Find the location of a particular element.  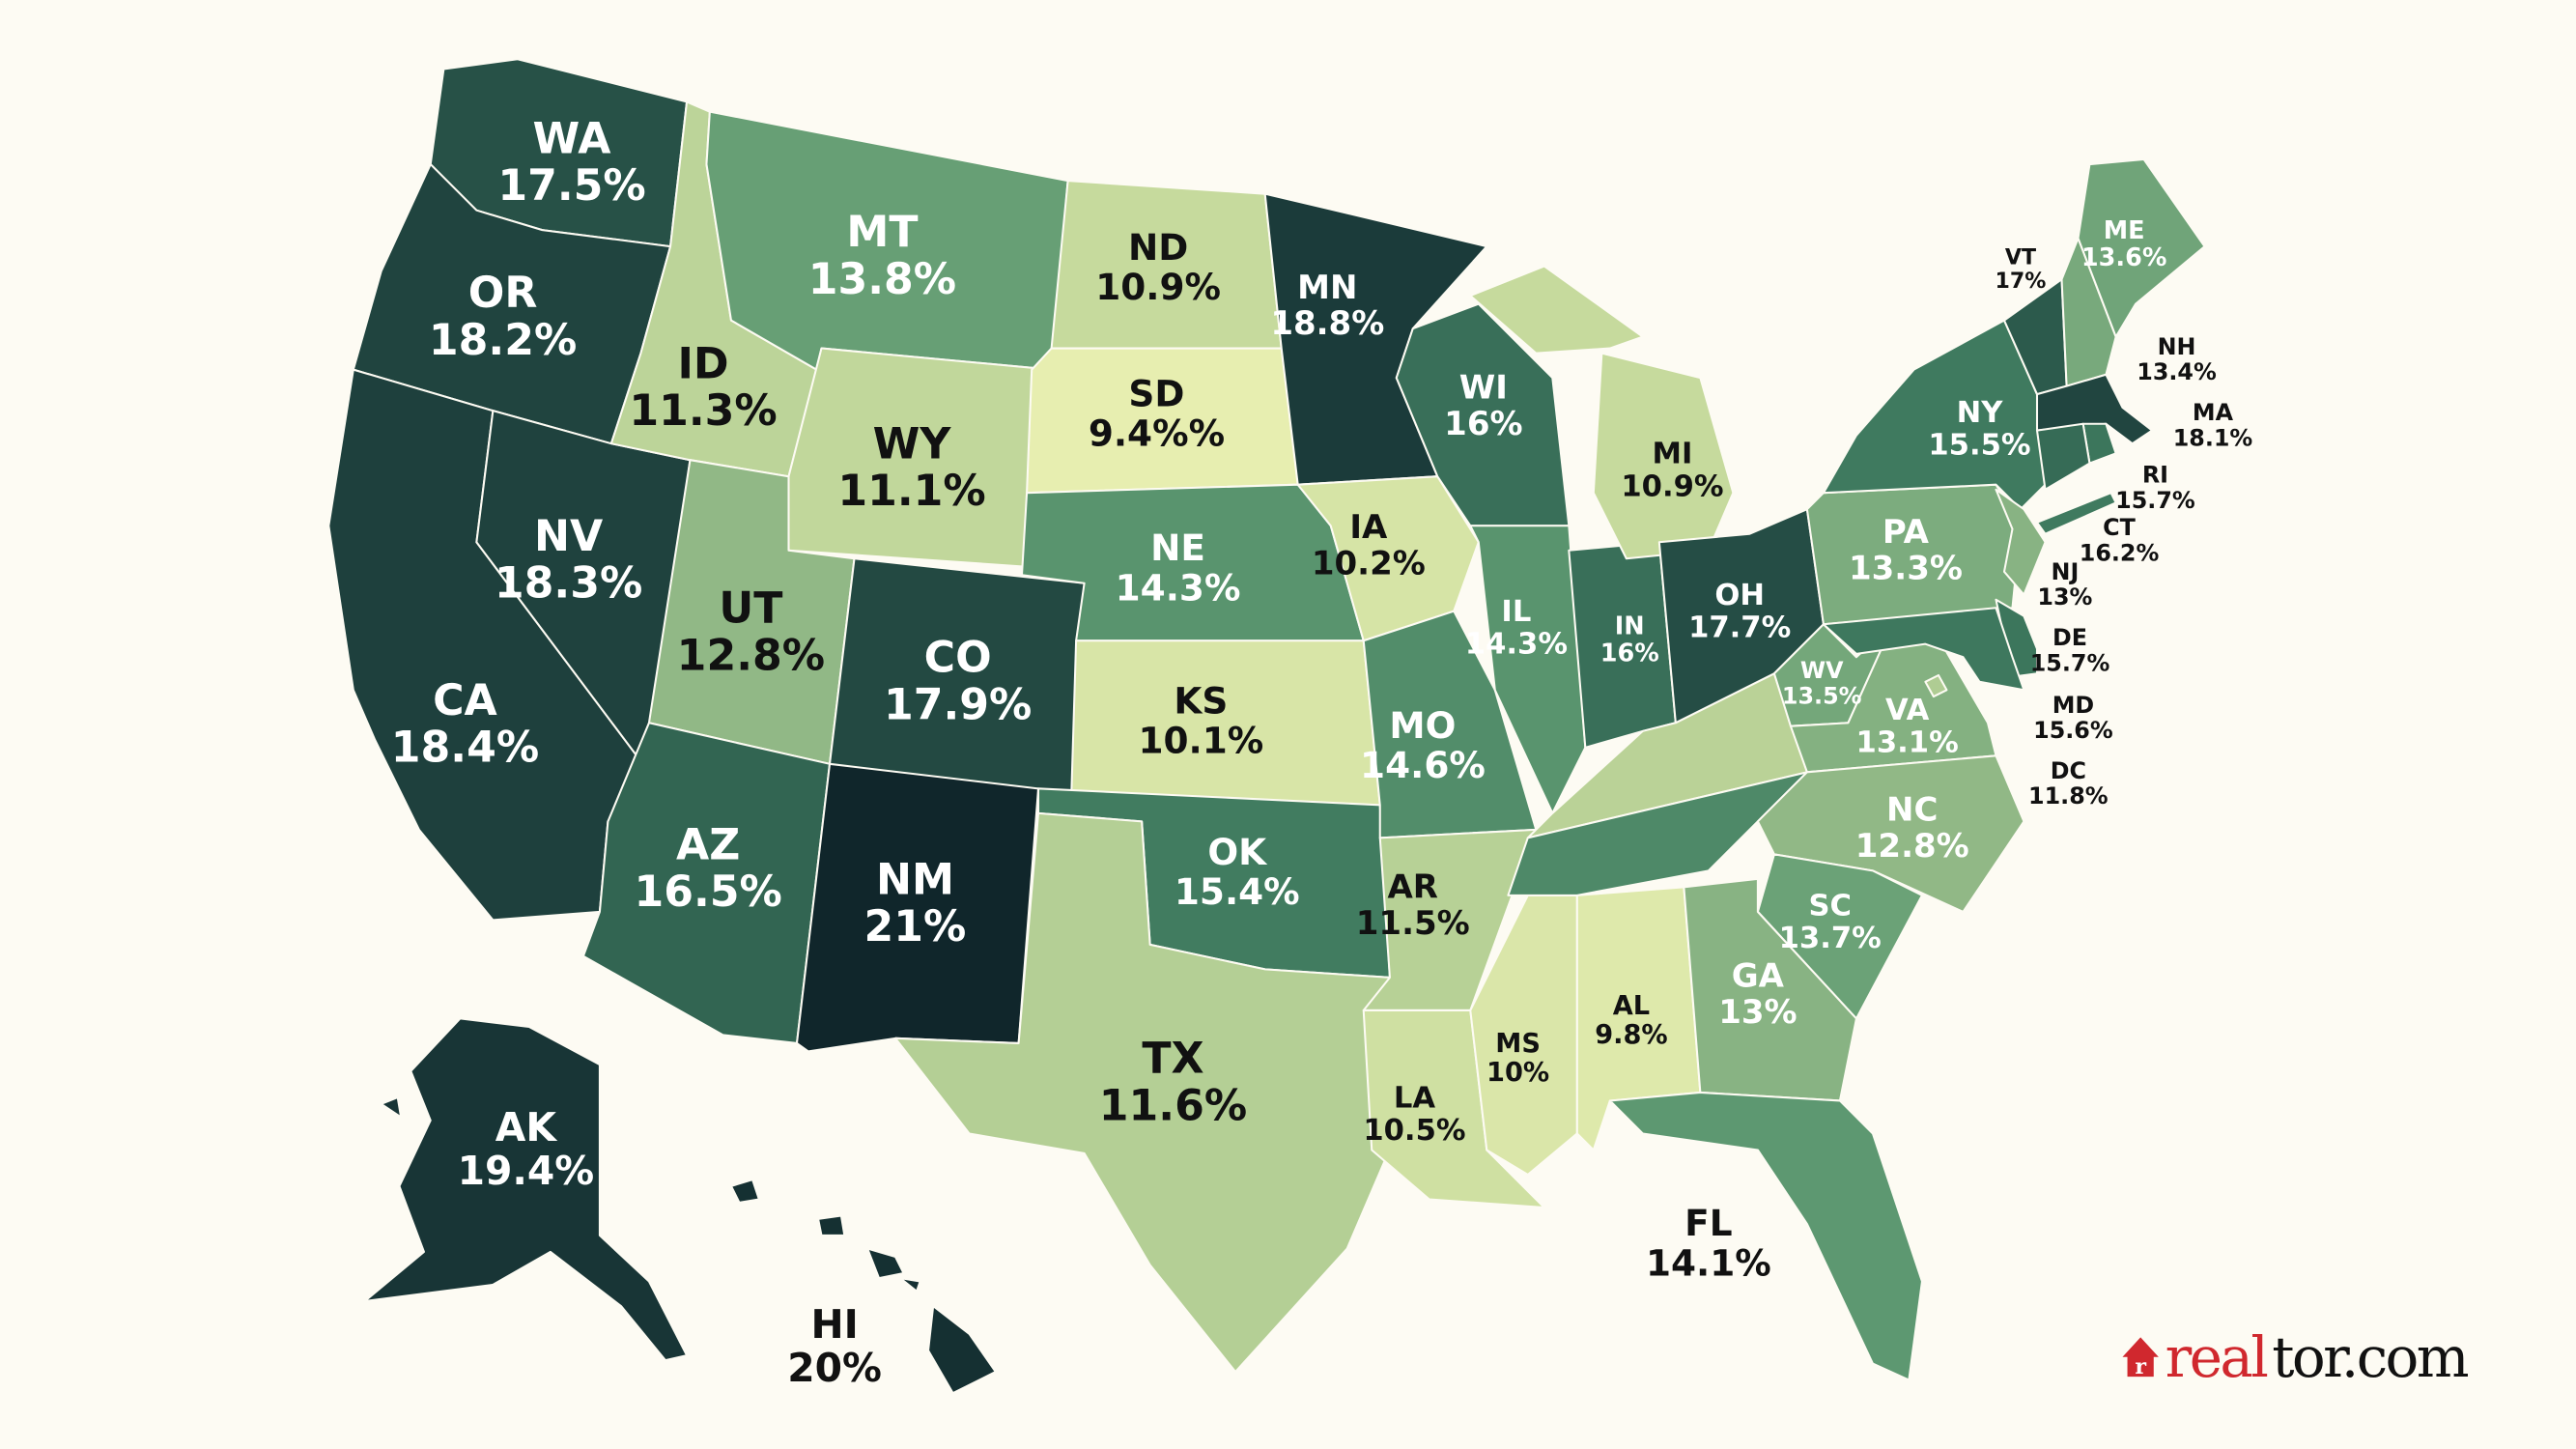

state-value: 14.3% is located at coordinates (1516, 645).